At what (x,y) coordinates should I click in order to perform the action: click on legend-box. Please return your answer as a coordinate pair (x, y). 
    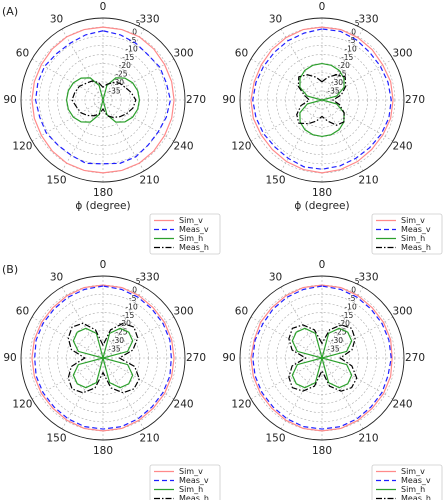
    Looking at the image, I should click on (185, 482).